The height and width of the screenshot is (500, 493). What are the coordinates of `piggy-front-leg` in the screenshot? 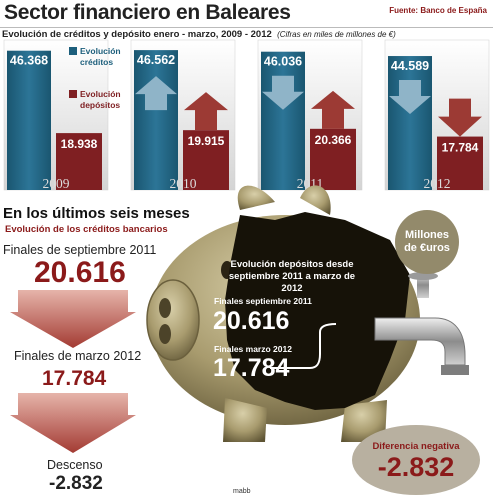 It's located at (245, 420).